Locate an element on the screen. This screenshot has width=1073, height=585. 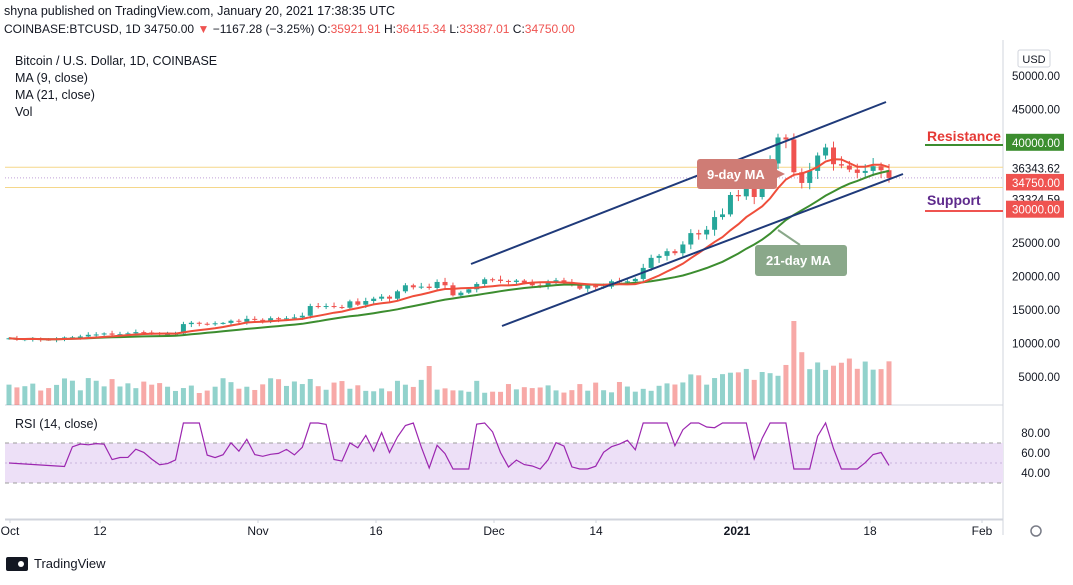
change-value: −1167.28 (−3.25%) is located at coordinates (263, 29).